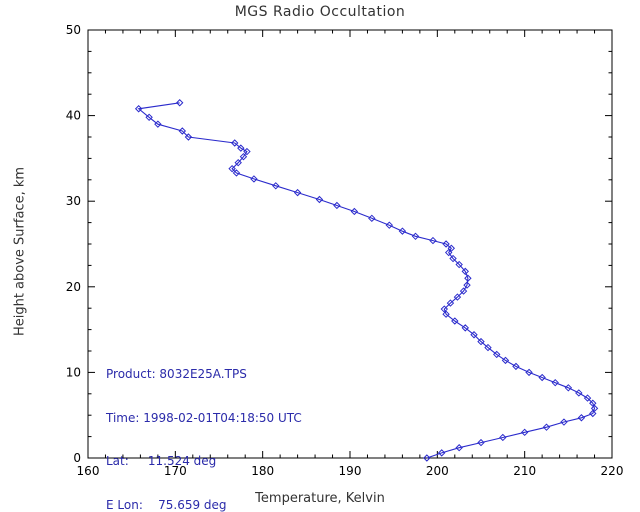  Describe the element at coordinates (437, 471) in the screenshot. I see `x-tick-label: 200` at that location.